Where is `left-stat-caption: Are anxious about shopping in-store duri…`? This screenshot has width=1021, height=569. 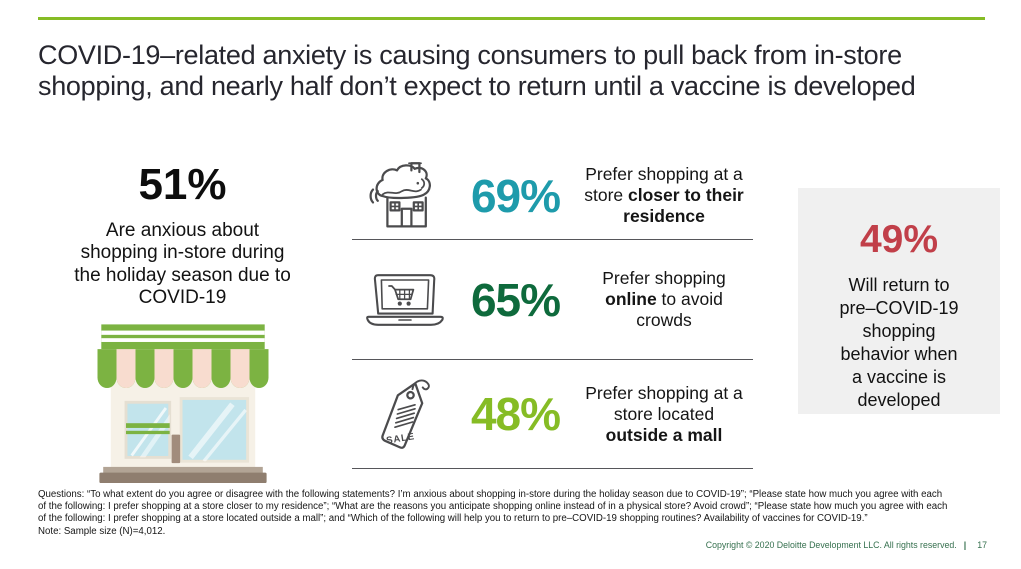 left-stat-caption: Are anxious about shopping in-store duri… is located at coordinates (182, 264).